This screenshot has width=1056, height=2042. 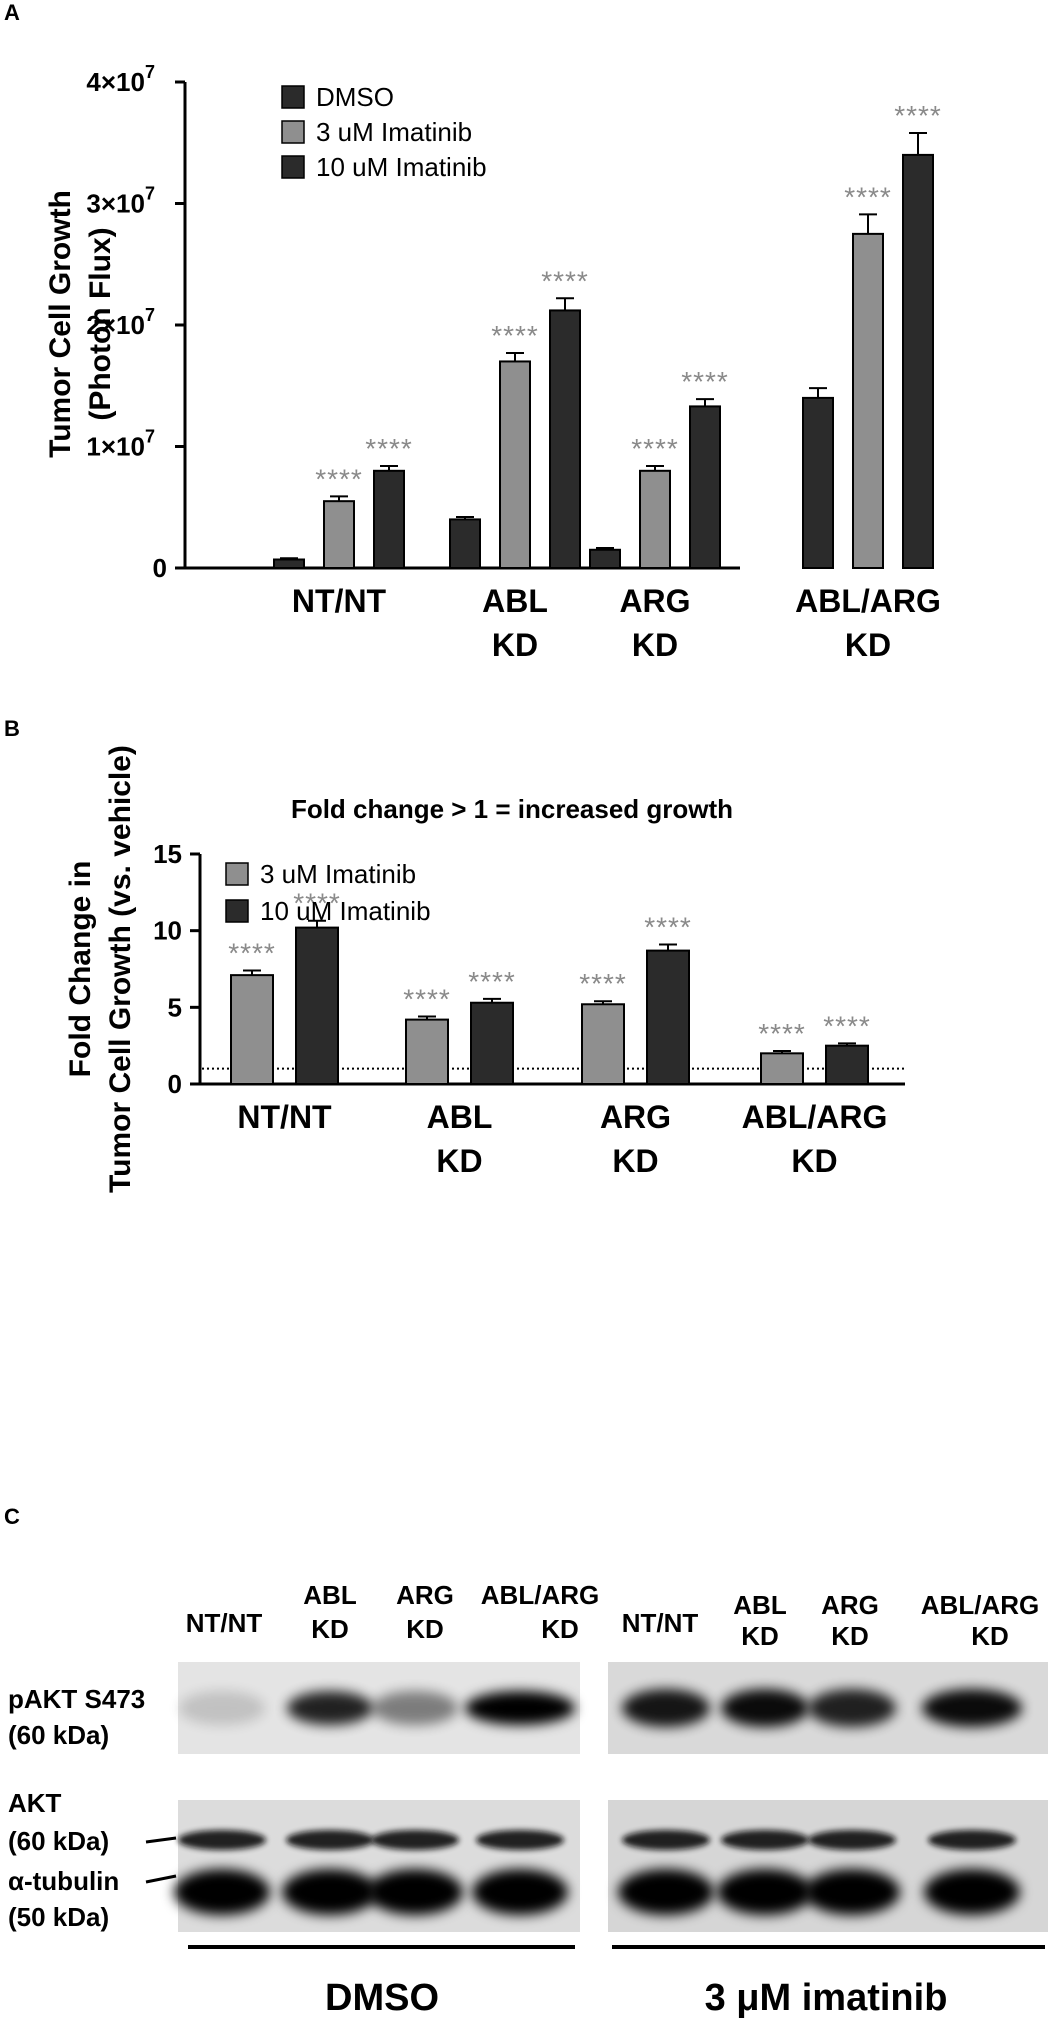 I want to click on y-axis-label: (Photon Flux), so click(x=100, y=323).